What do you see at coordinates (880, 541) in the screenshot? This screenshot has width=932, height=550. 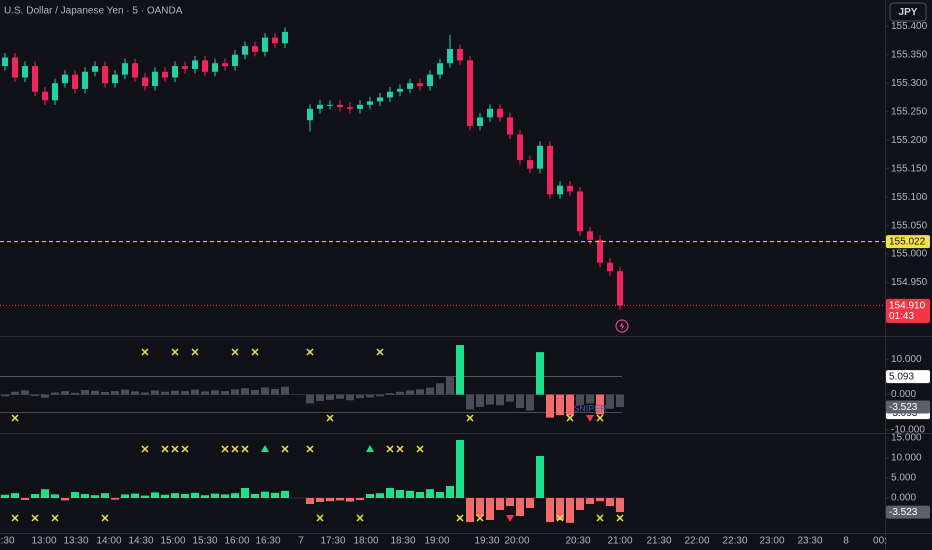 I see `time-label: 00:` at bounding box center [880, 541].